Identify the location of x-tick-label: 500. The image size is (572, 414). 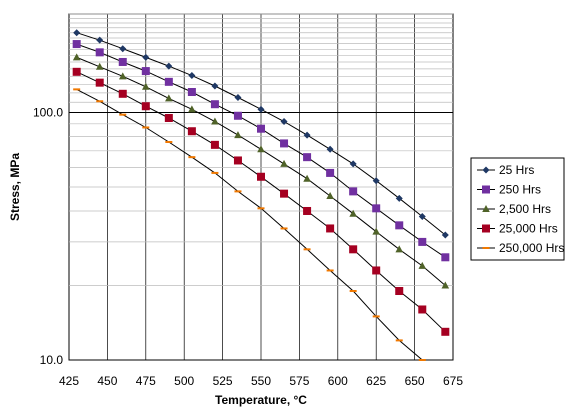
(184, 381).